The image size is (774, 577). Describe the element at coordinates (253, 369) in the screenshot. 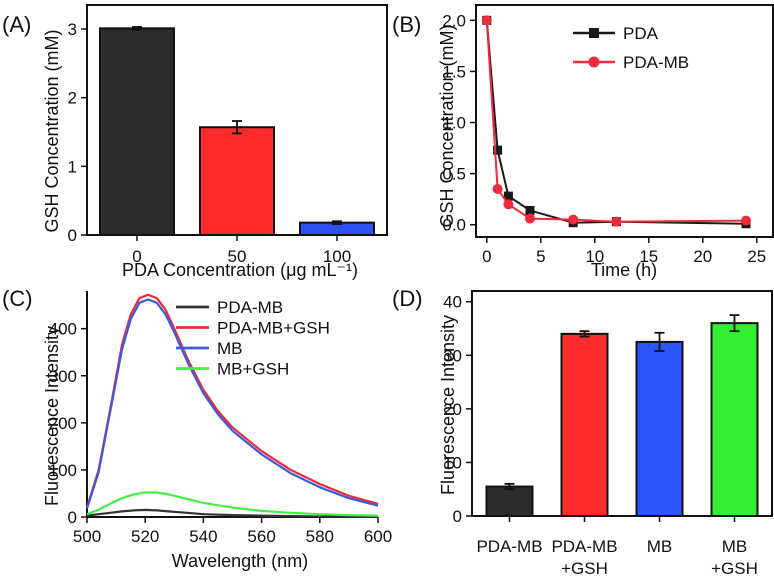

I see `panel-c-legend-label-3: MB+GSH` at that location.